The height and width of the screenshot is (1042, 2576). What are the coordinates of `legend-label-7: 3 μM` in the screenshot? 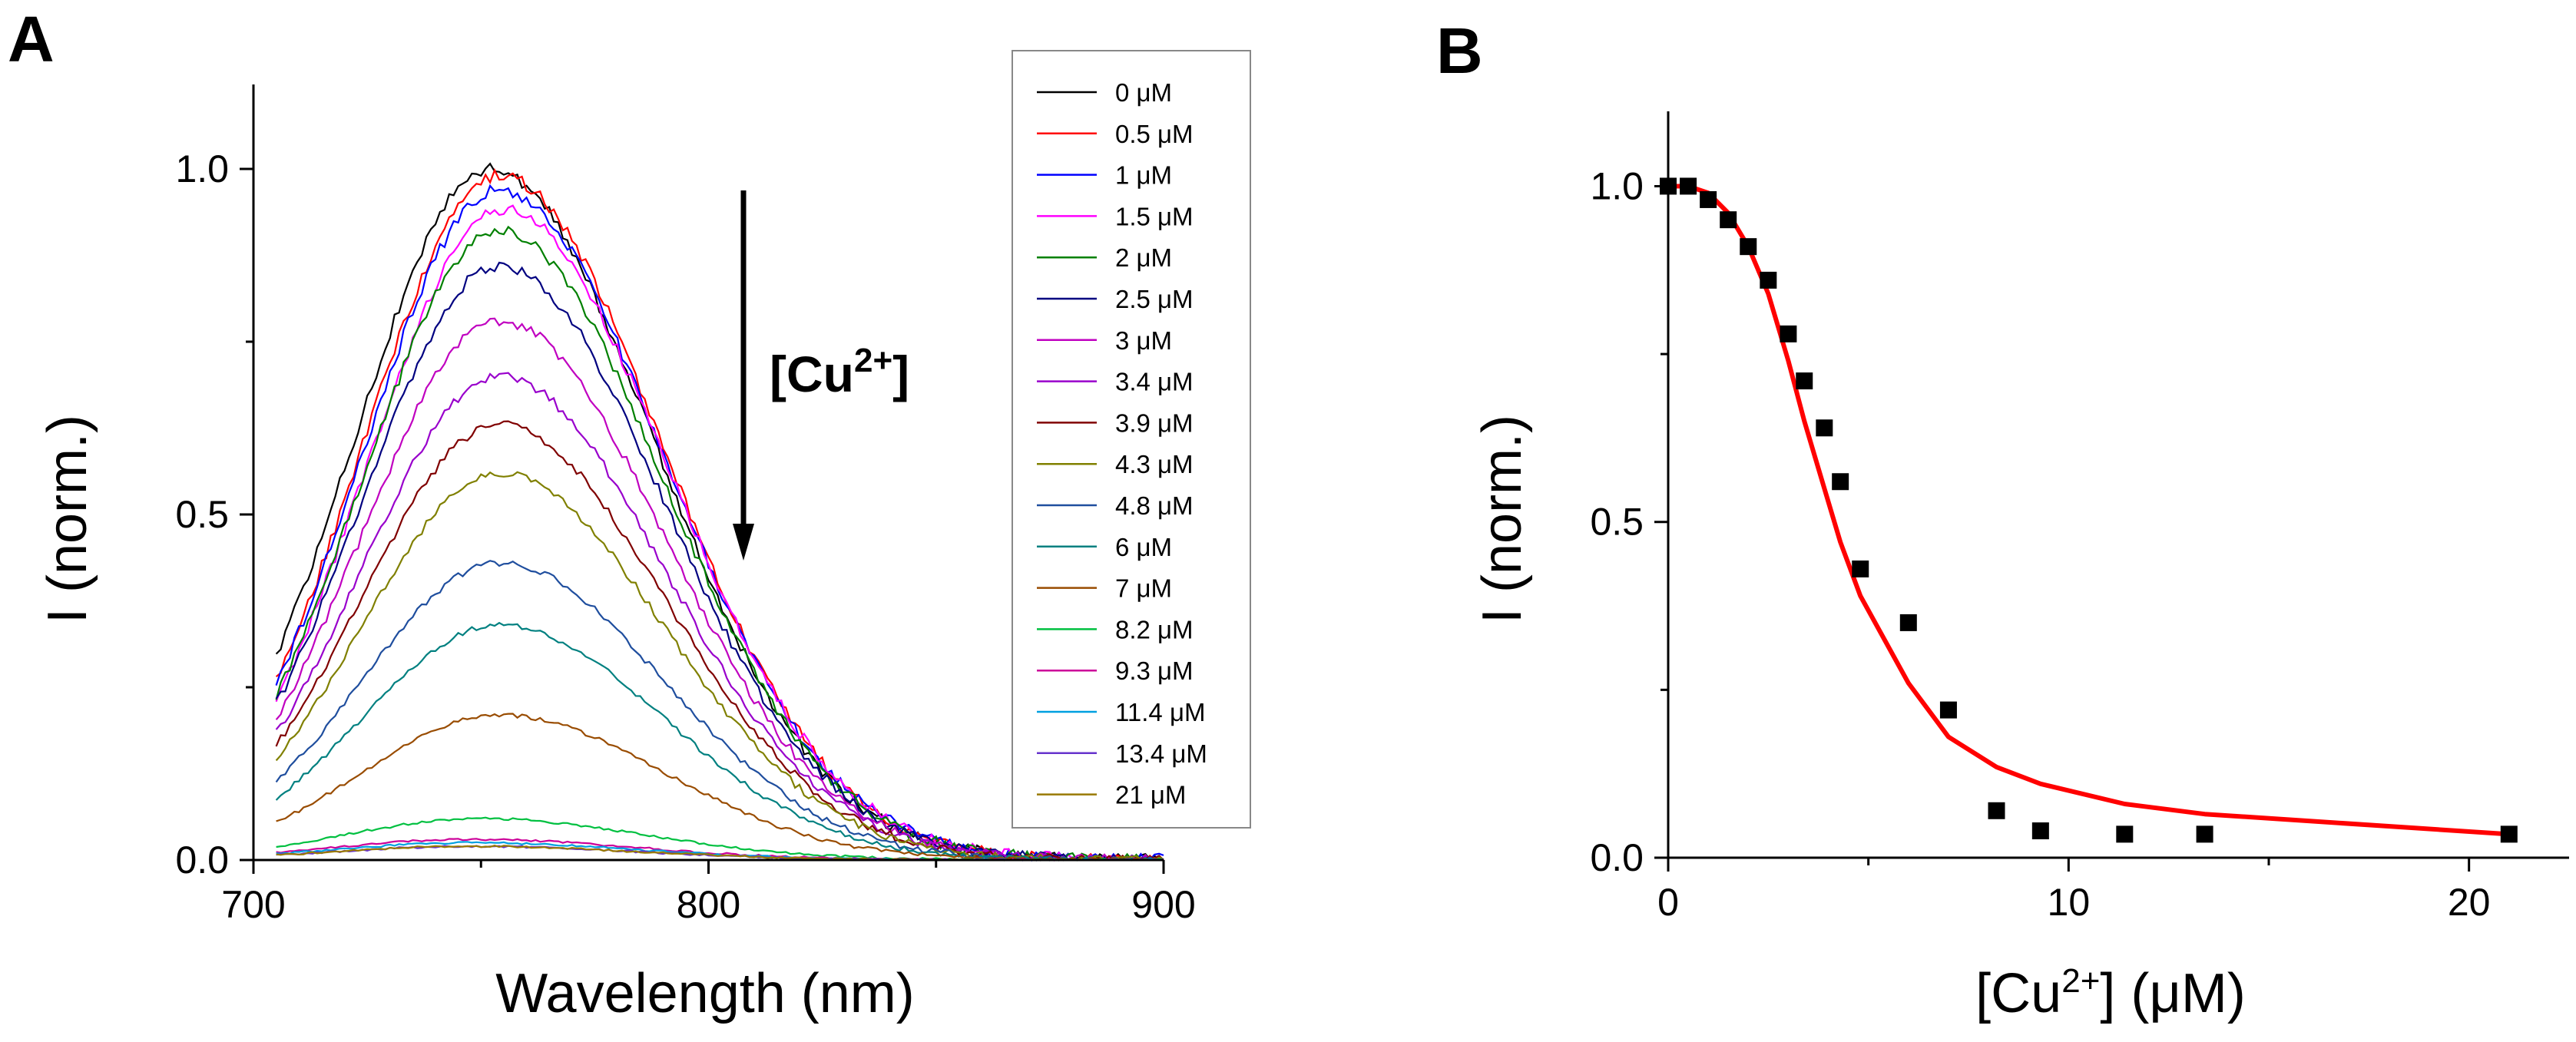 It's located at (1143, 340).